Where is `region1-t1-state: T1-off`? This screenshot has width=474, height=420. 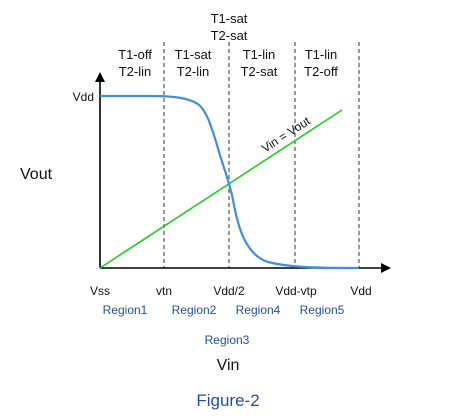
region1-t1-state: T1-off is located at coordinates (135, 54).